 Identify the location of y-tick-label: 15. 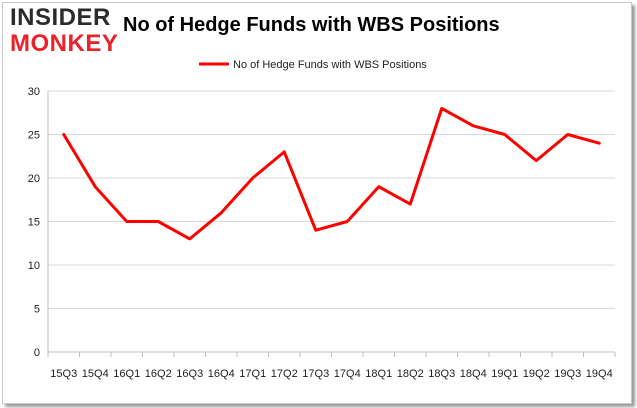
(34, 223).